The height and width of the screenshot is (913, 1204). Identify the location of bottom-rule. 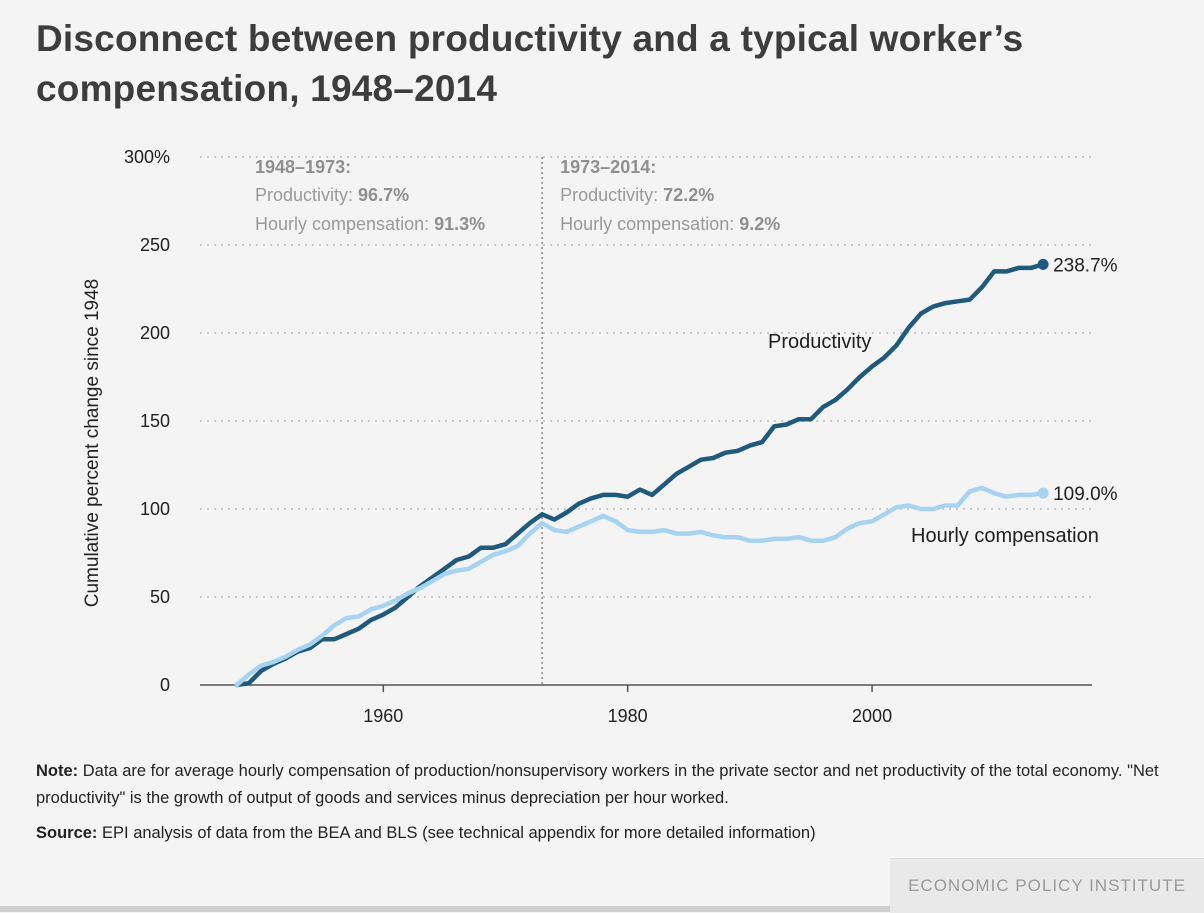
(445, 909).